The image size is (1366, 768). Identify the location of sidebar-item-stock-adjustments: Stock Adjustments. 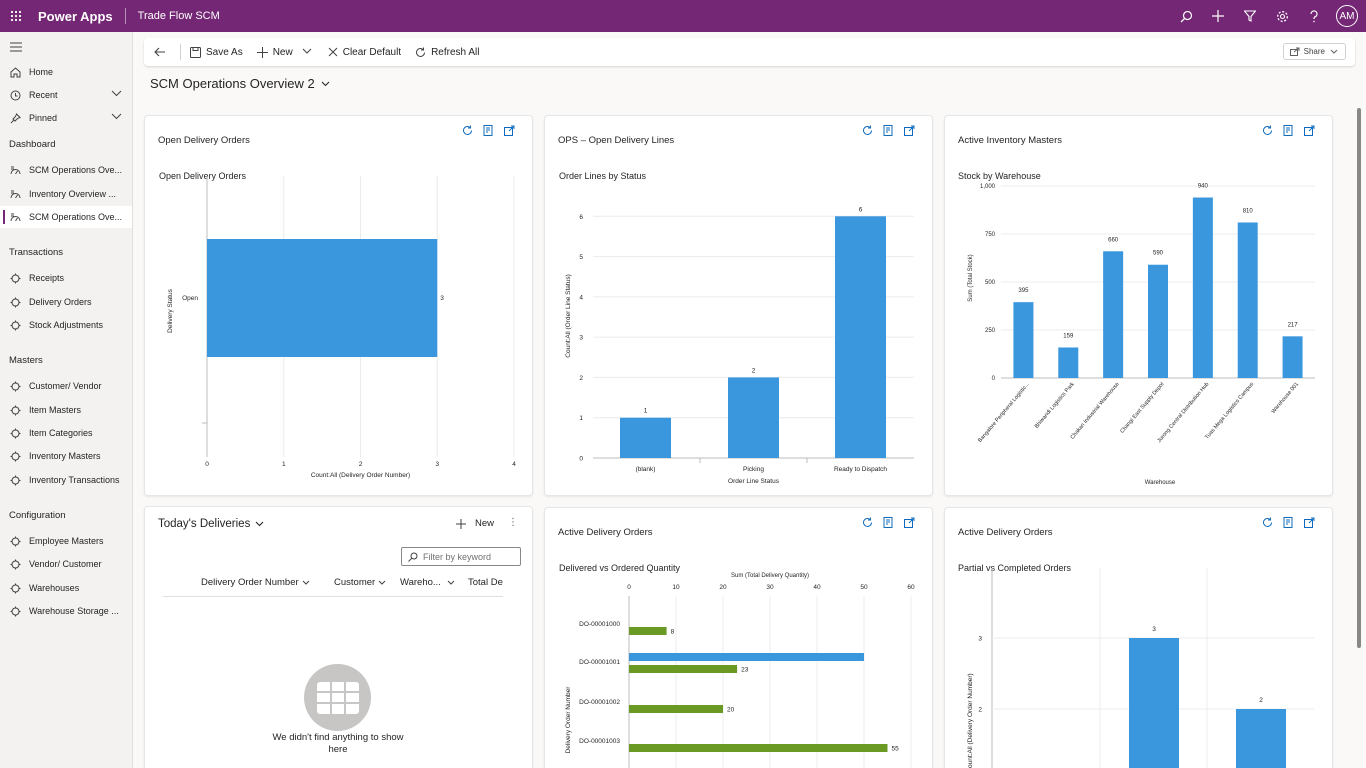
(66, 325).